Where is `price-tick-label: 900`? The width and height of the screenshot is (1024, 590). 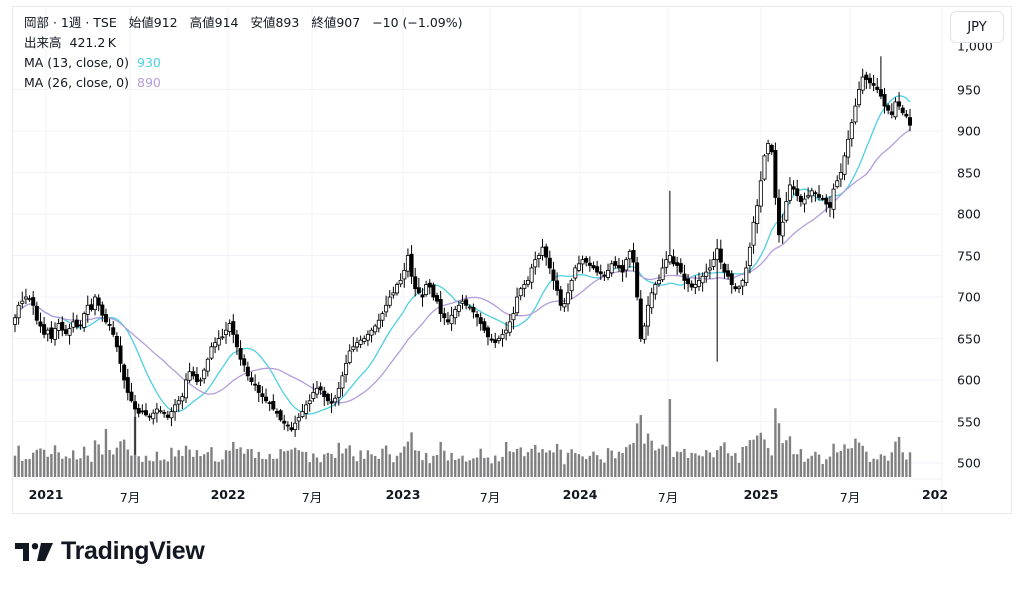 price-tick-label: 900 is located at coordinates (969, 131).